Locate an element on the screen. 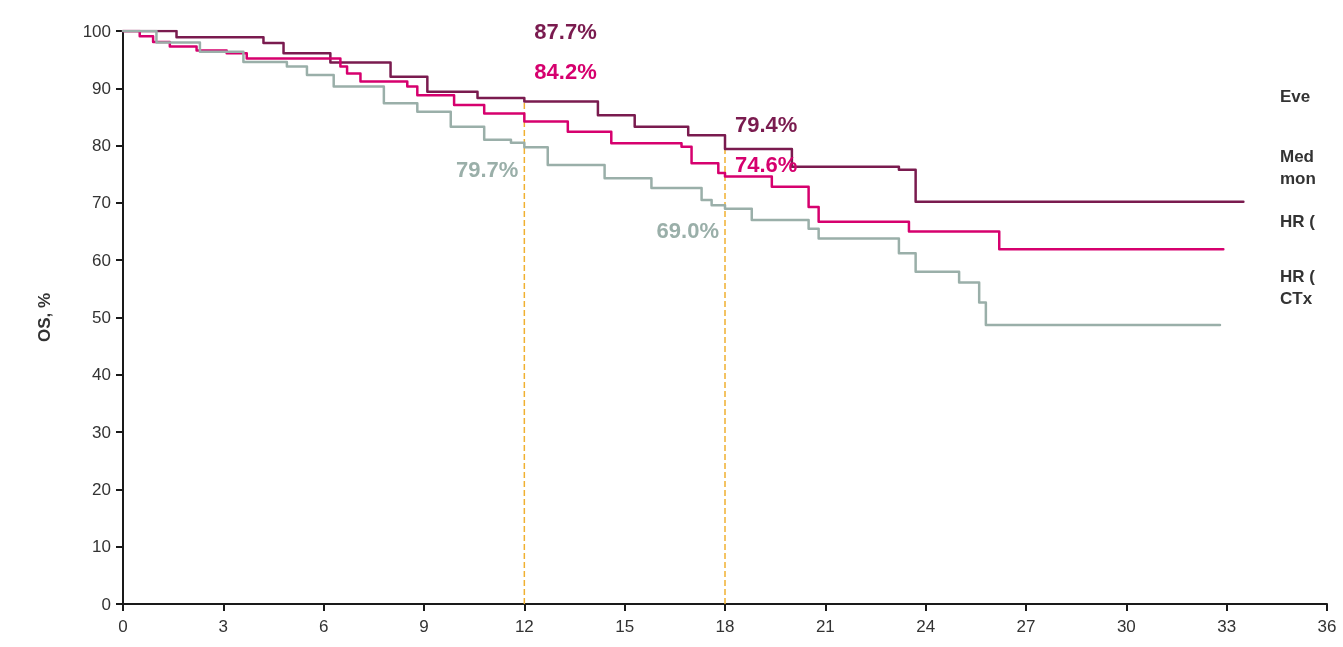 The image size is (1343, 647). y-tick-label: 50 is located at coordinates (101, 317).